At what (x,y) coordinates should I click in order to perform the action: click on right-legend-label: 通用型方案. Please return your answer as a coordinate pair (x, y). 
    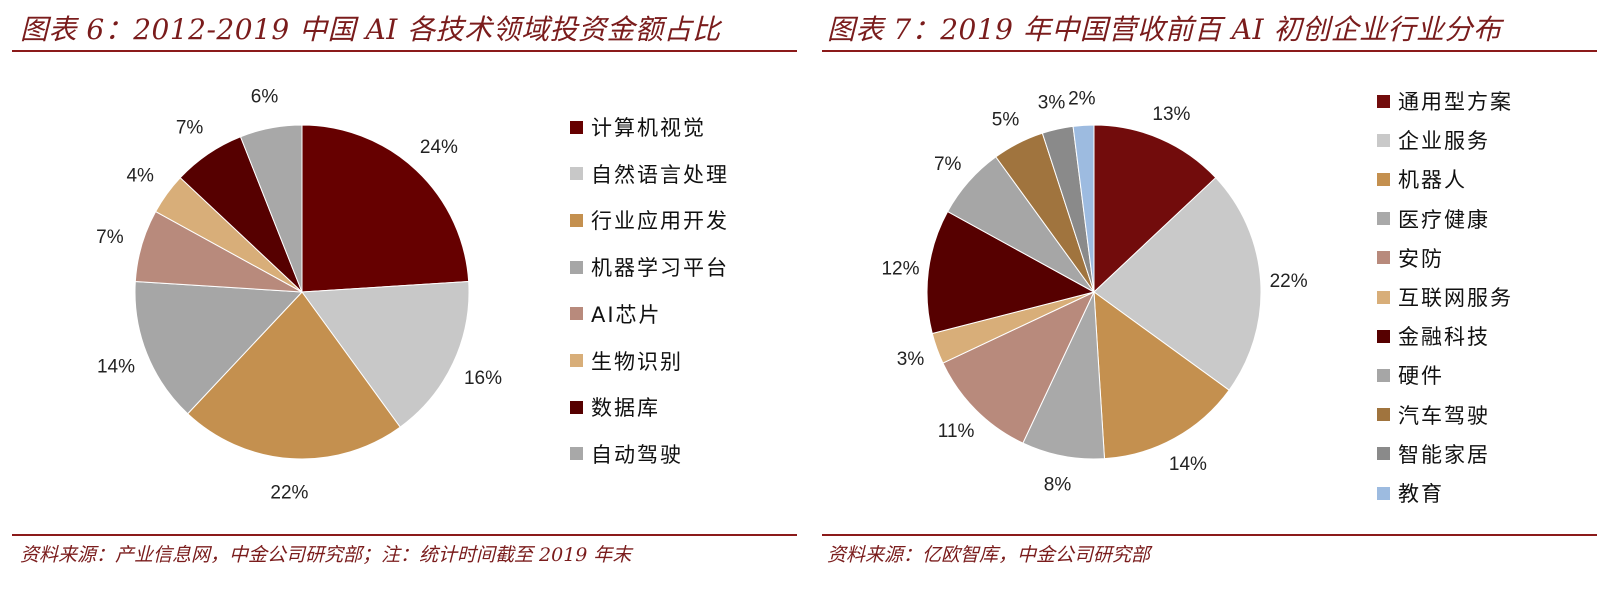
    Looking at the image, I should click on (1455, 102).